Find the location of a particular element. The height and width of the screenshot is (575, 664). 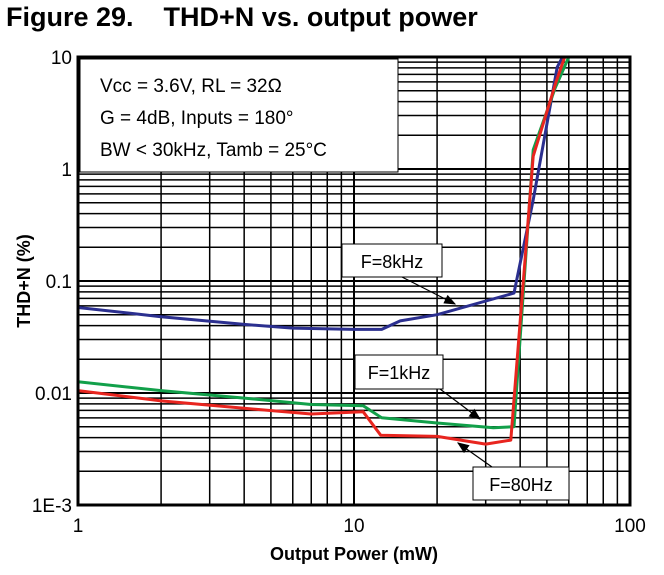

x-tick-label: 1 is located at coordinates (78, 526).